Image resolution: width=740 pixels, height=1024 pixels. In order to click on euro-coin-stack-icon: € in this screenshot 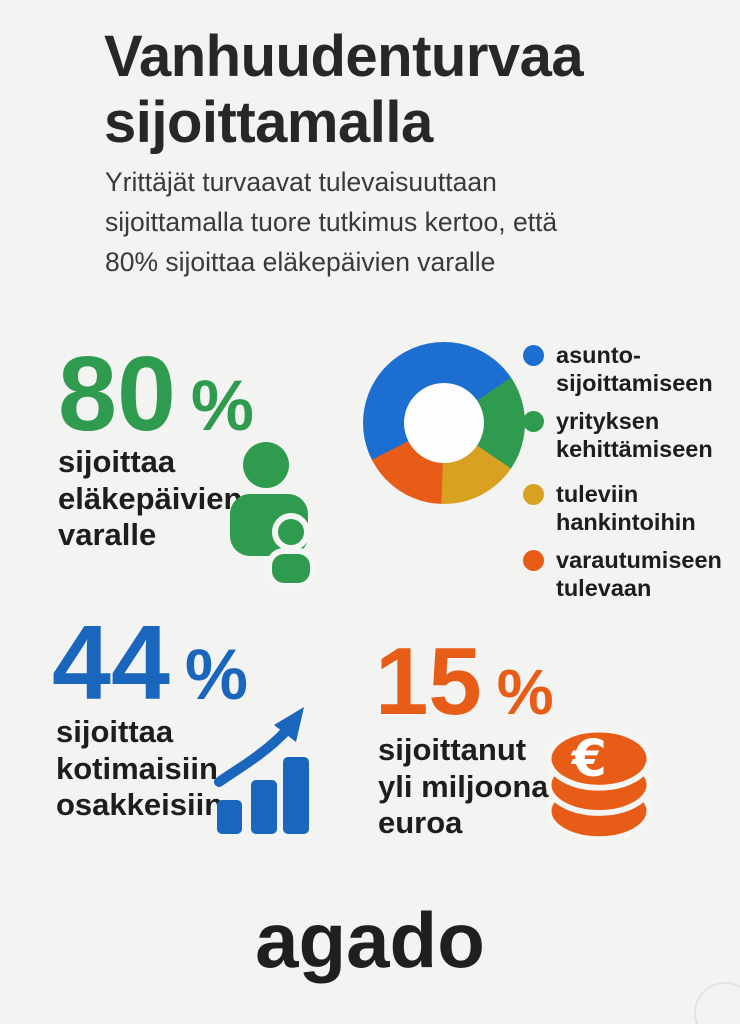, I will do `click(599, 779)`.